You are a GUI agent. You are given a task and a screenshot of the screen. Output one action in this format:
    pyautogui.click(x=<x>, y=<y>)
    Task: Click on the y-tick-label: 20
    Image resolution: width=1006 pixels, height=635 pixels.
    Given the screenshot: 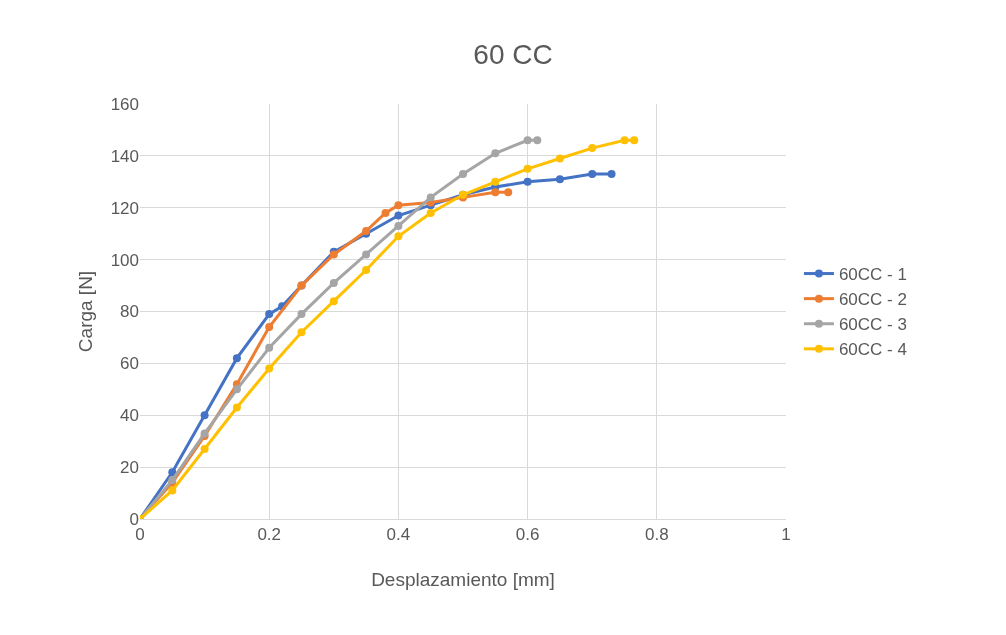 What is the action you would take?
    pyautogui.click(x=129, y=468)
    